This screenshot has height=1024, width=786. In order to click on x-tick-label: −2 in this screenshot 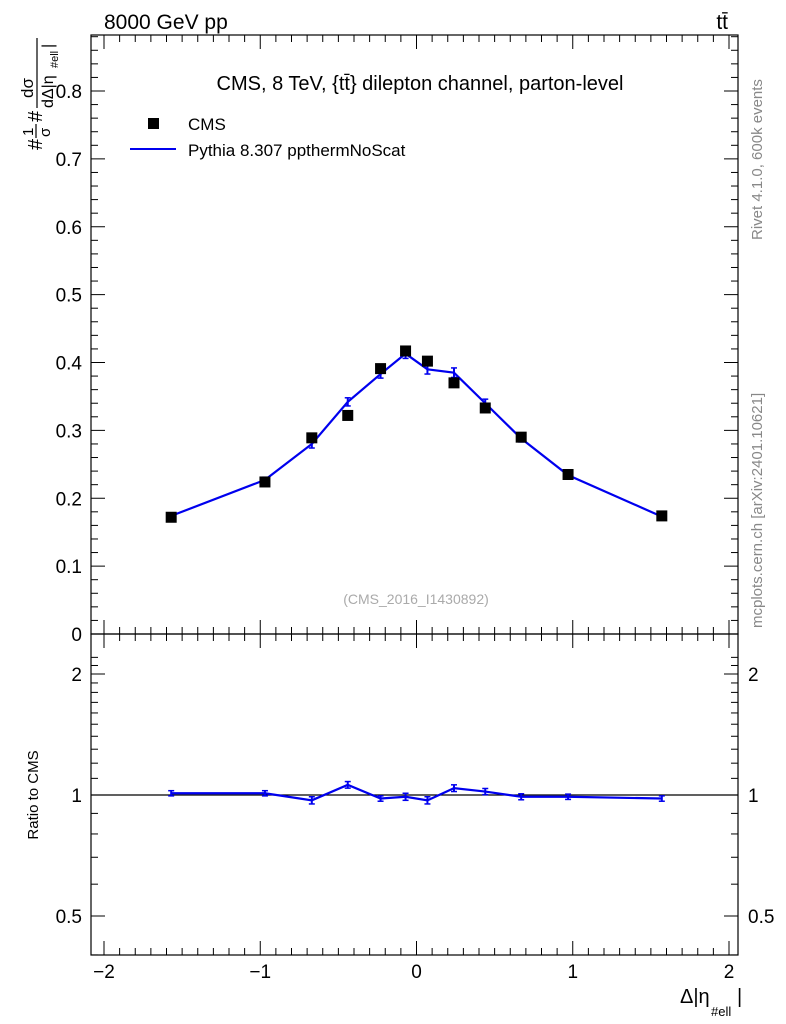, I will do `click(104, 972)`.